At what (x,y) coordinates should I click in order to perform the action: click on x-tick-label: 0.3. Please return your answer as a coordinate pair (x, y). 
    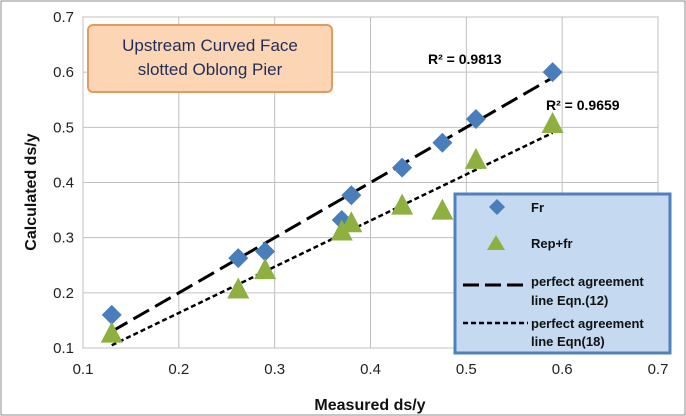
    Looking at the image, I should click on (274, 369).